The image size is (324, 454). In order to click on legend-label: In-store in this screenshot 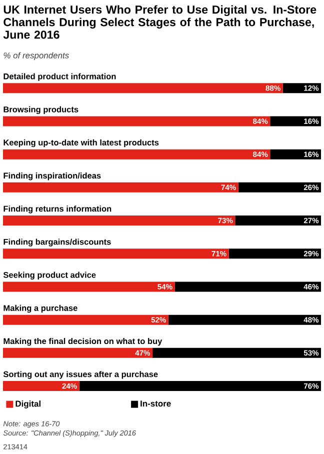, I will do `click(155, 403)`.